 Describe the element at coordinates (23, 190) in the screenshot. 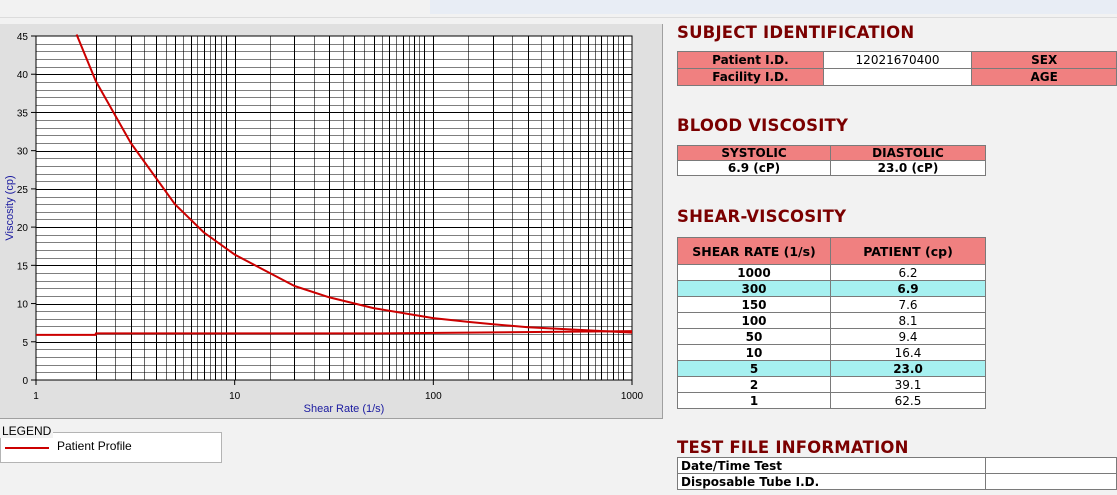

I see `y-tick-label: 25` at that location.